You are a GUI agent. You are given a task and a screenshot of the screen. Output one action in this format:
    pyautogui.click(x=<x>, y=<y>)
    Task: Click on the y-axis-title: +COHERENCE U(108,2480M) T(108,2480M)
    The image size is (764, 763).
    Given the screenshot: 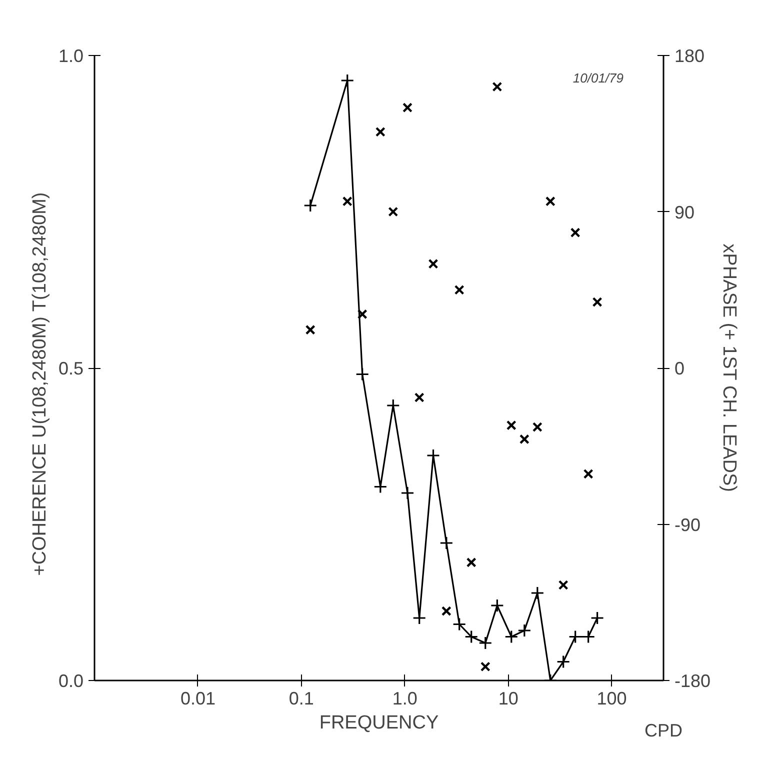 What is the action you would take?
    pyautogui.click(x=39, y=384)
    